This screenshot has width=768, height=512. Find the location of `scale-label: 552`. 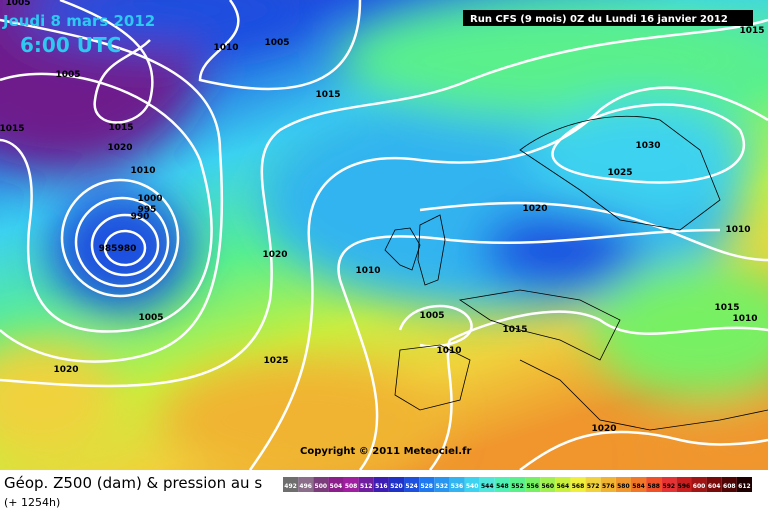

scale-label: 552 is located at coordinates (517, 486).